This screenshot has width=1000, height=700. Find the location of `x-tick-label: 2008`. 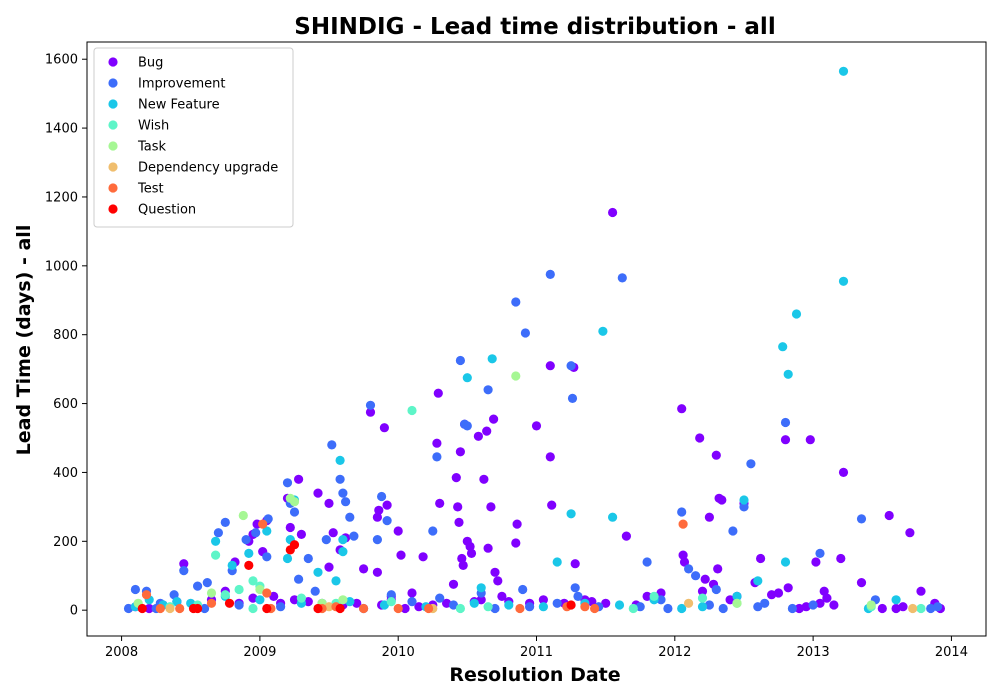

x-tick-label: 2008 is located at coordinates (121, 652).